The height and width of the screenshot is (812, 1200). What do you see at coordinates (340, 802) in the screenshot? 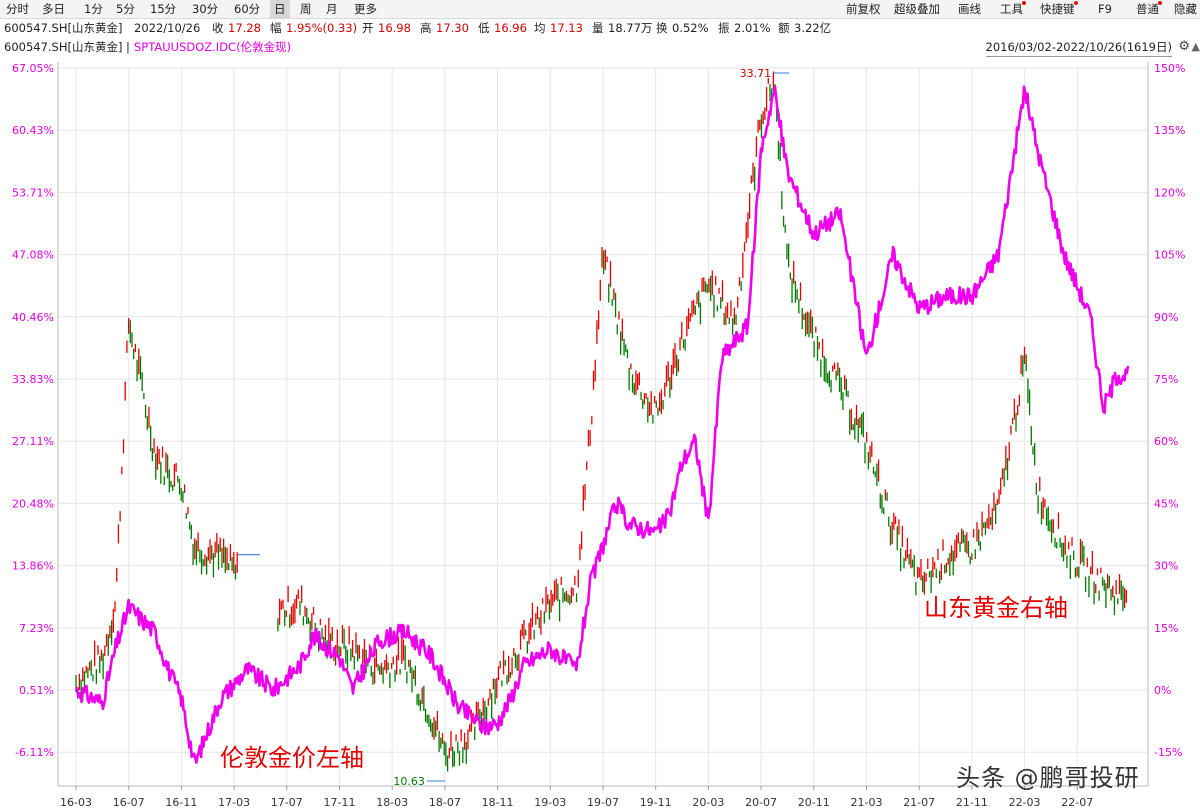
I see `x-tick-label: 17-11` at bounding box center [340, 802].